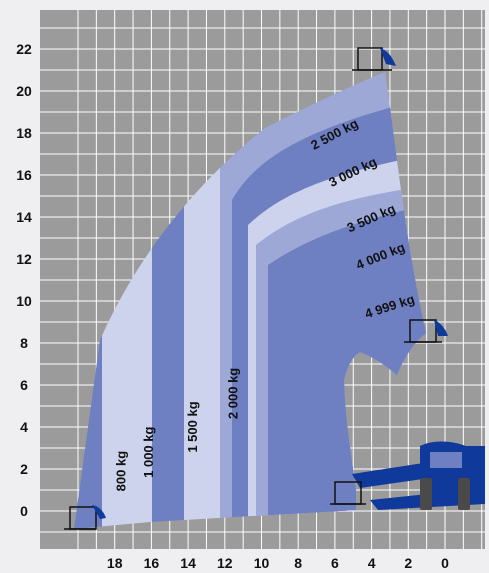  I want to click on y-tick-label: 12, so click(24, 259).